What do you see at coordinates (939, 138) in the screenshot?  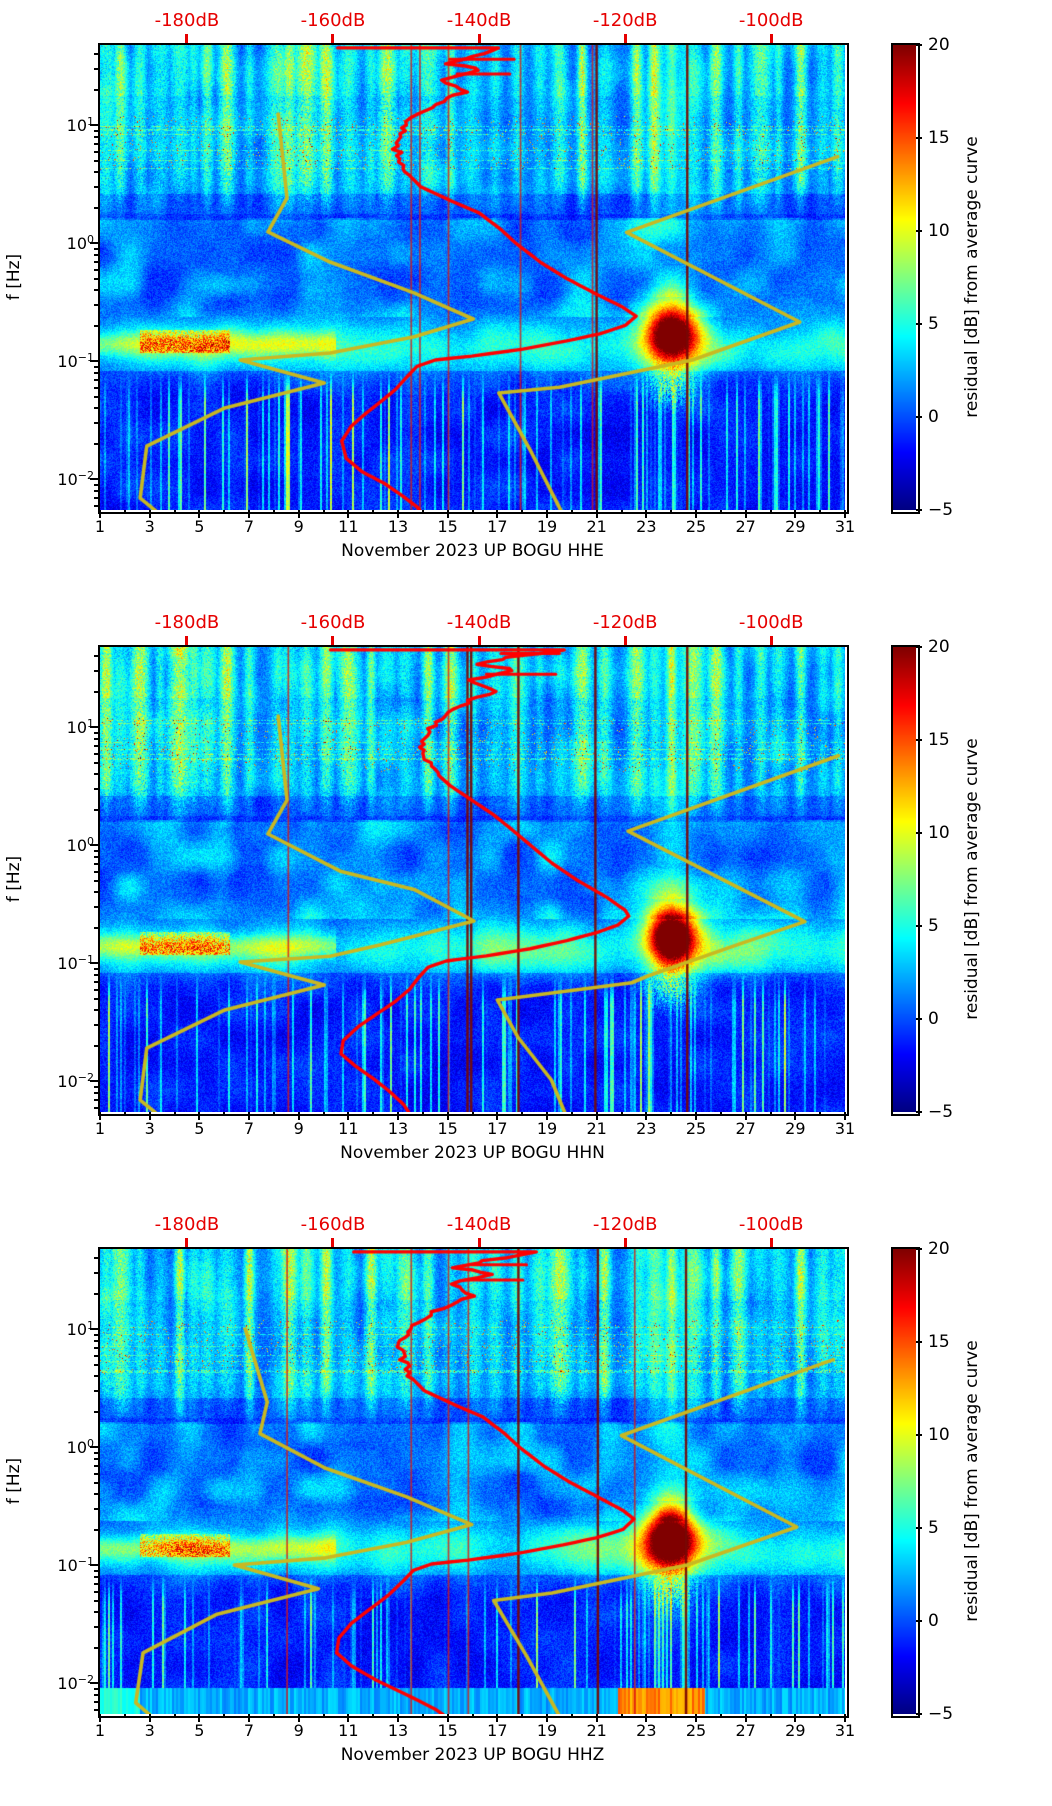 I see `colorbar-tick-label: 15` at bounding box center [939, 138].